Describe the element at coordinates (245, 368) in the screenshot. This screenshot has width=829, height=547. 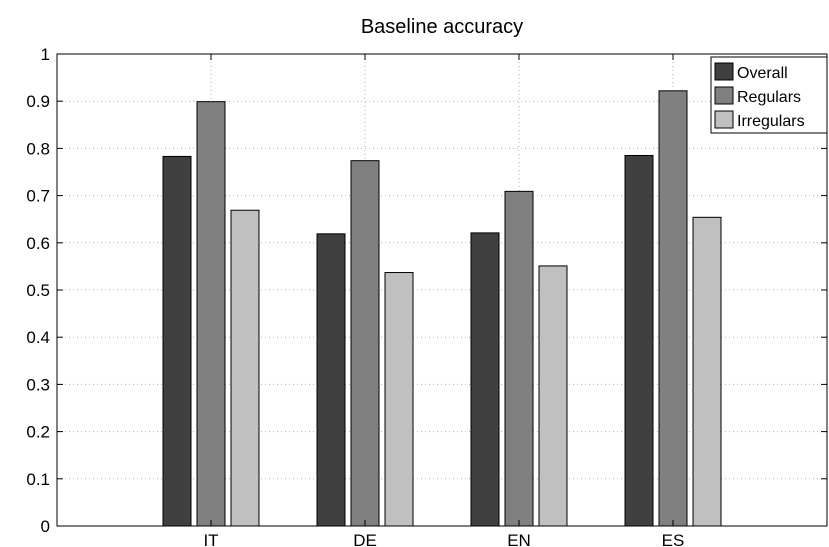
I see `bar-it-irregulars` at that location.